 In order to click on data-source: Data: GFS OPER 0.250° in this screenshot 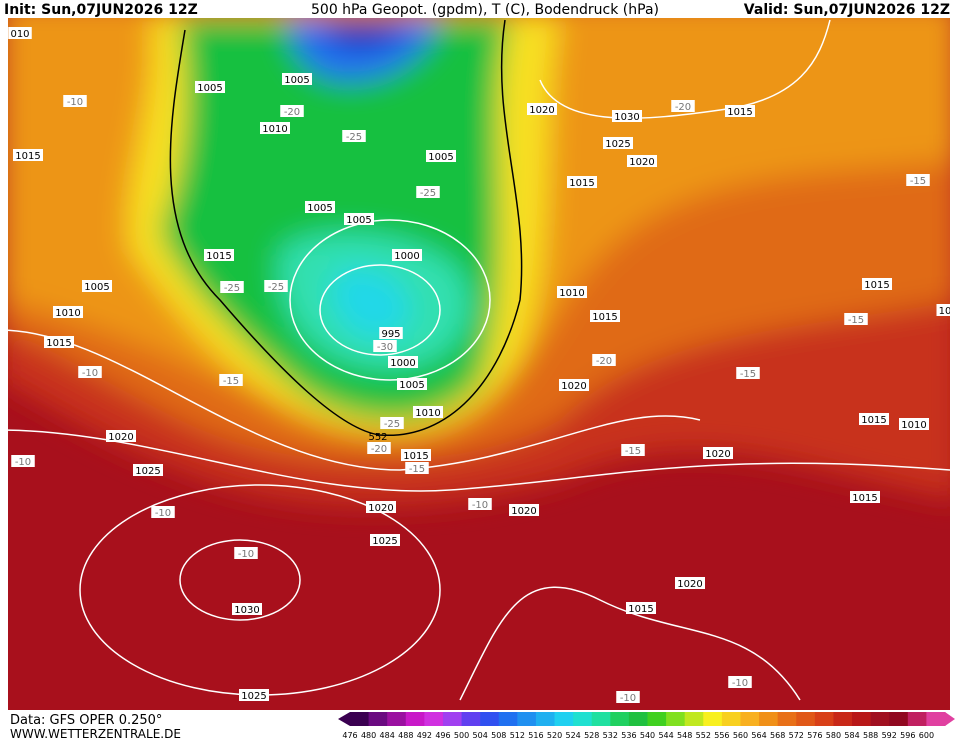, I will do `click(86, 720)`.